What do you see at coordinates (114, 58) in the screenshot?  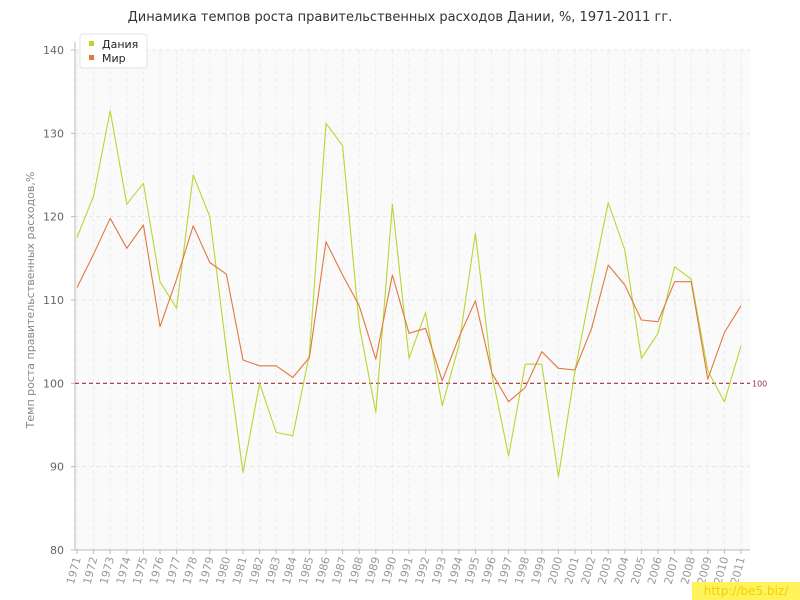 I see `legend-label-mir: Мир` at bounding box center [114, 58].